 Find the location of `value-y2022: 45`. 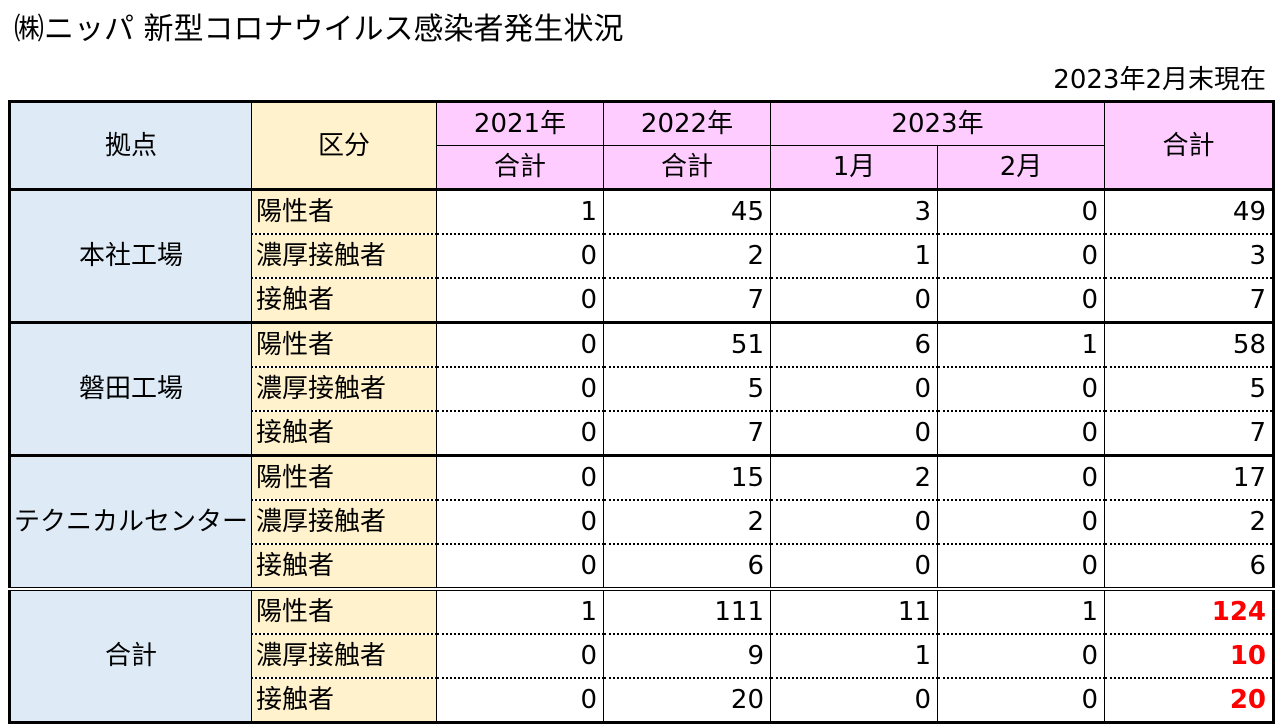

value-y2022: 45 is located at coordinates (687, 212).